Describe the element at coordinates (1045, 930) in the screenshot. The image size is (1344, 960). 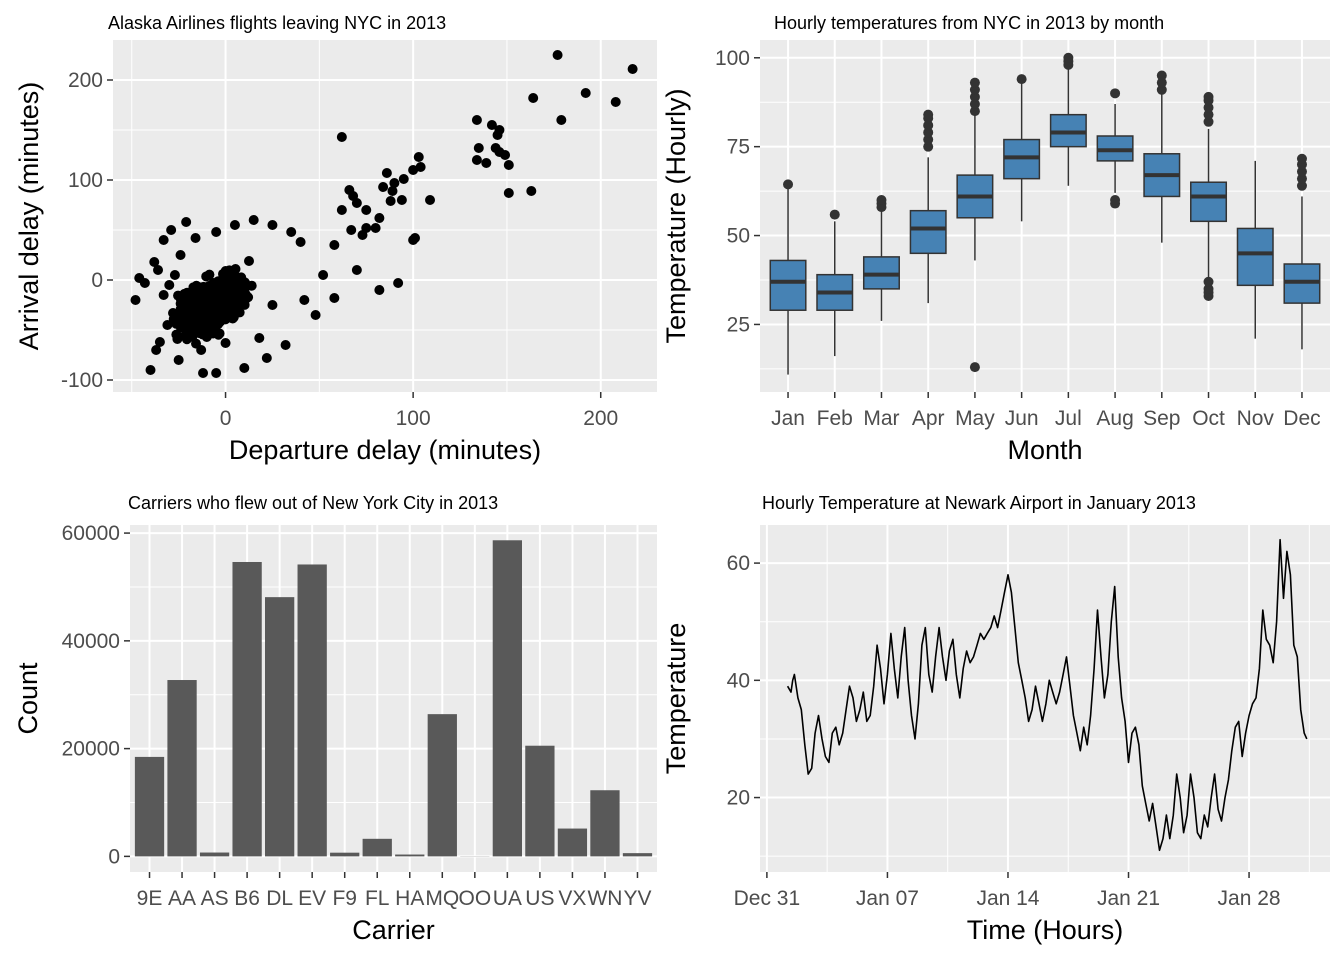
I see `x-axis-label: Time (Hours)` at that location.